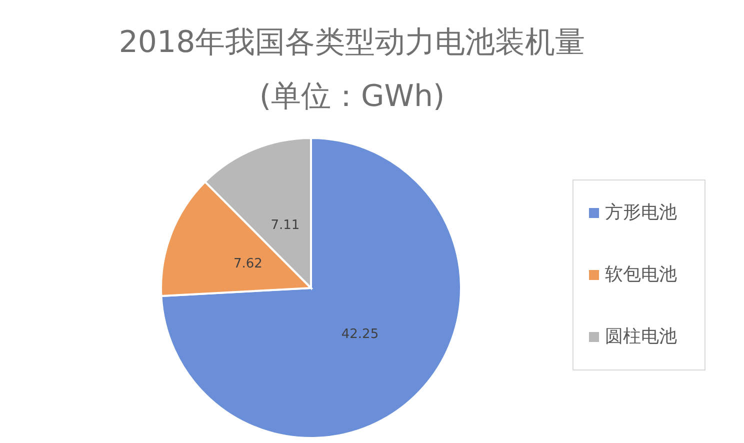 The image size is (744, 443). What do you see at coordinates (352, 42) in the screenshot?
I see `chart-title: 2018年我国各类型动力电池装机量` at bounding box center [352, 42].